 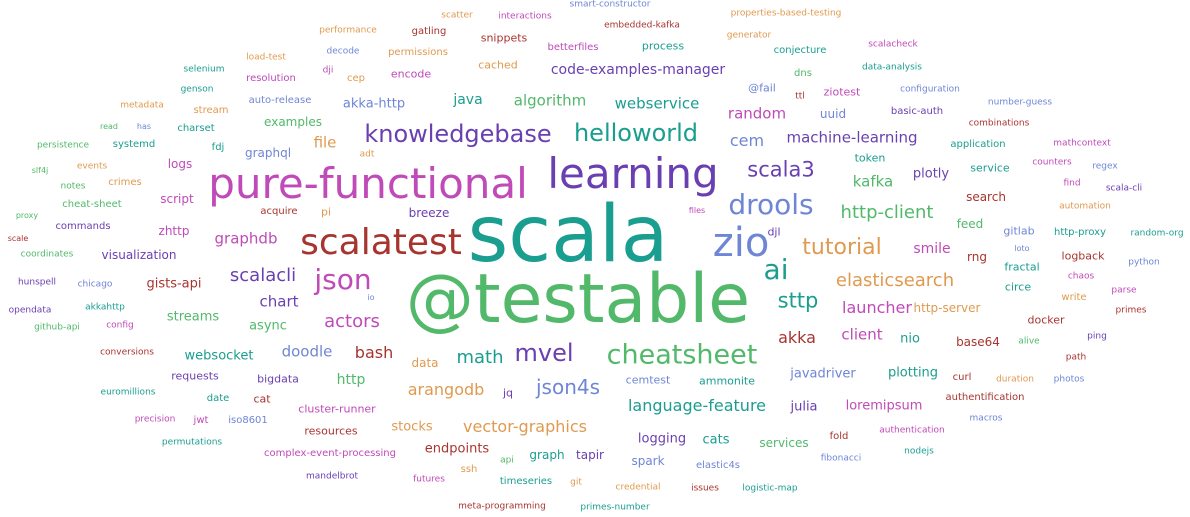 I want to click on word-tag-http-server: http-server, so click(x=947, y=308).